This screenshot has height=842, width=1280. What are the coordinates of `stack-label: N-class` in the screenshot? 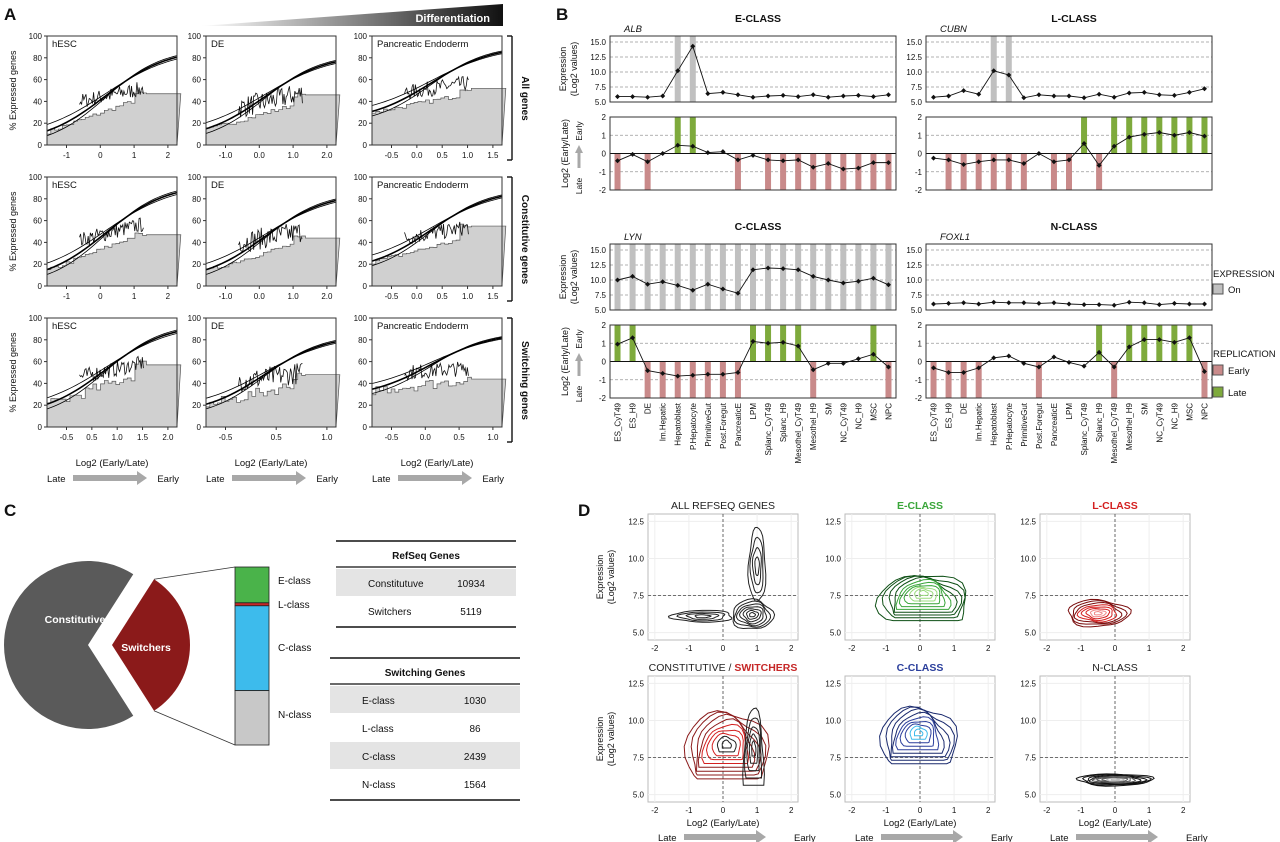 It's located at (294, 715).